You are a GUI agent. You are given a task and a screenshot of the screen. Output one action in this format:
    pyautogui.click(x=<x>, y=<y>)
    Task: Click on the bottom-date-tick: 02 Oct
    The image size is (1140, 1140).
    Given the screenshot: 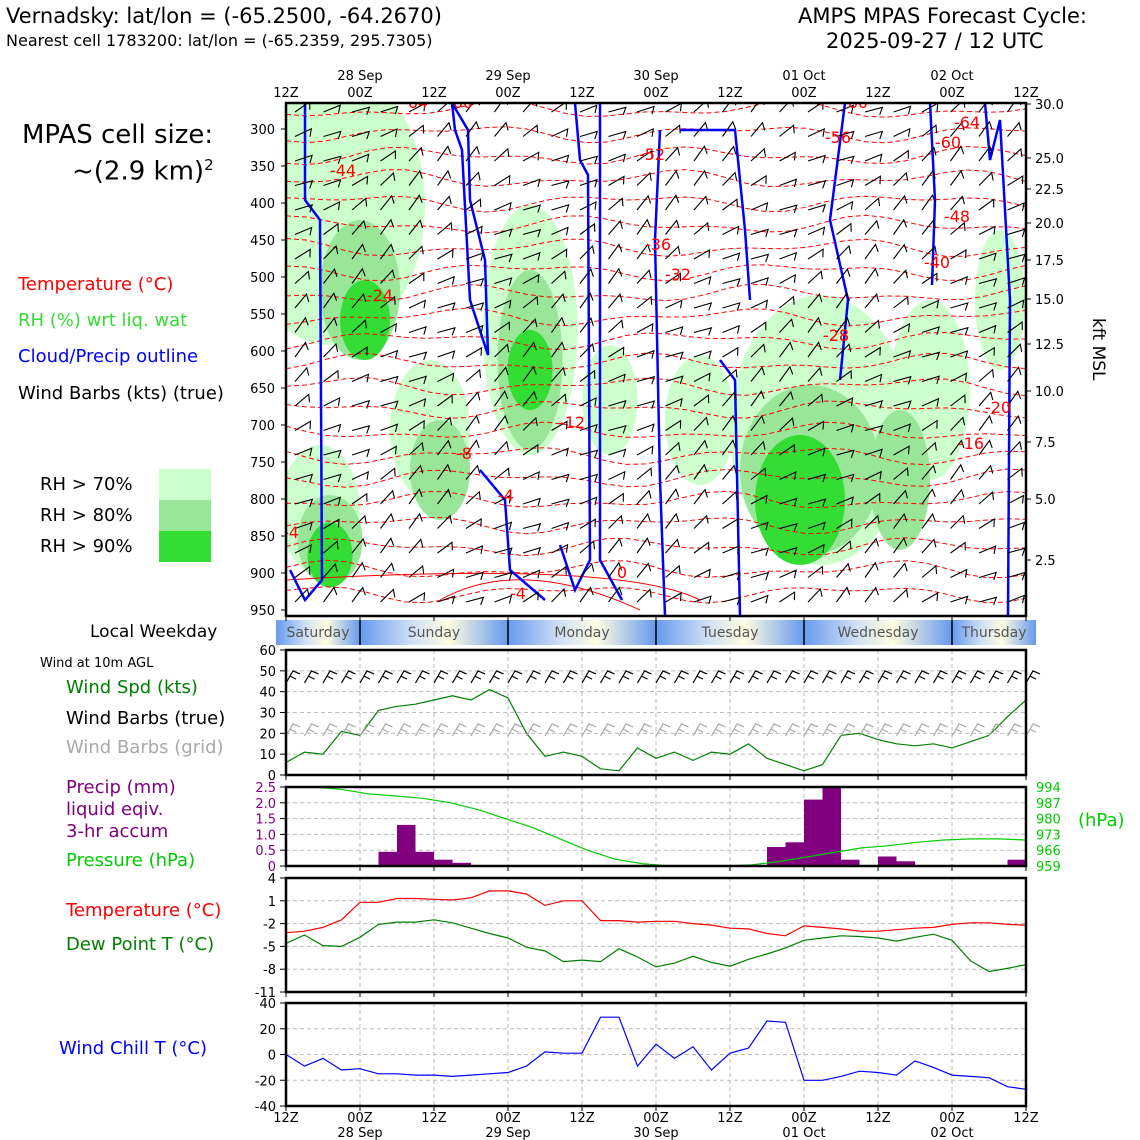 What is the action you would take?
    pyautogui.click(x=951, y=1133)
    